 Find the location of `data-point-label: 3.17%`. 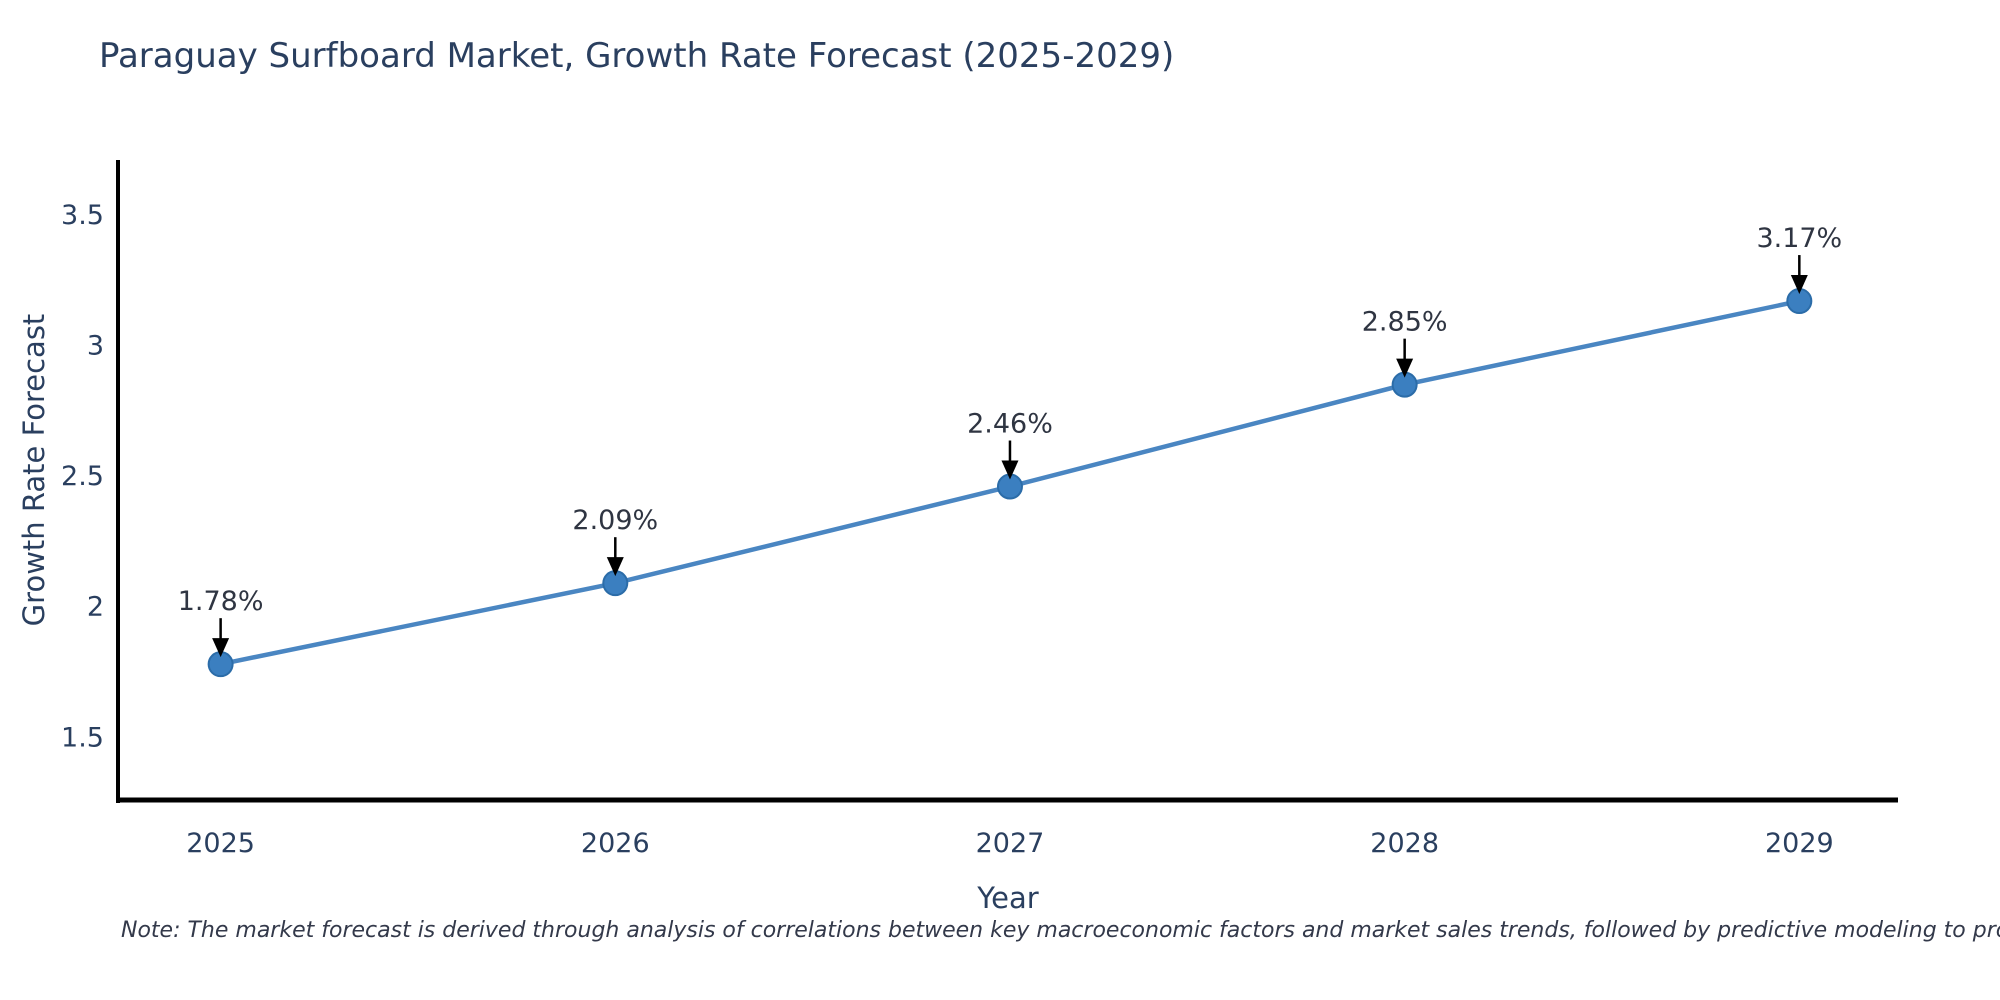

data-point-label: 3.17% is located at coordinates (1799, 238).